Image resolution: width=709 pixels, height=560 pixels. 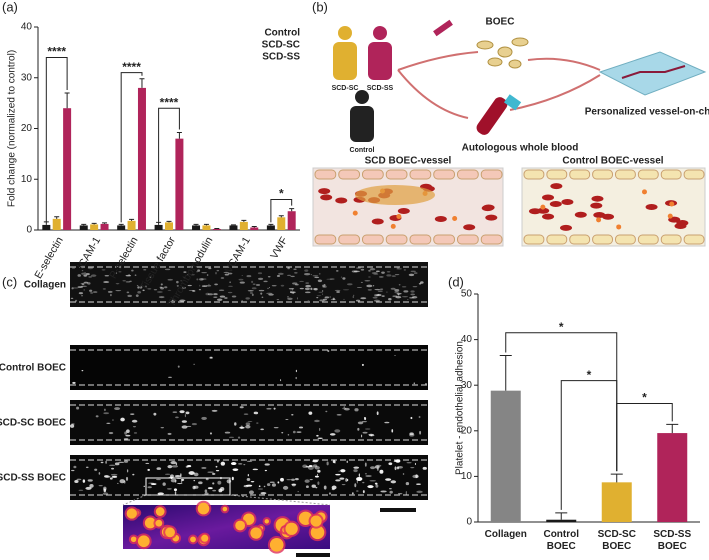 I want to click on tube-cap, so click(x=512, y=102).